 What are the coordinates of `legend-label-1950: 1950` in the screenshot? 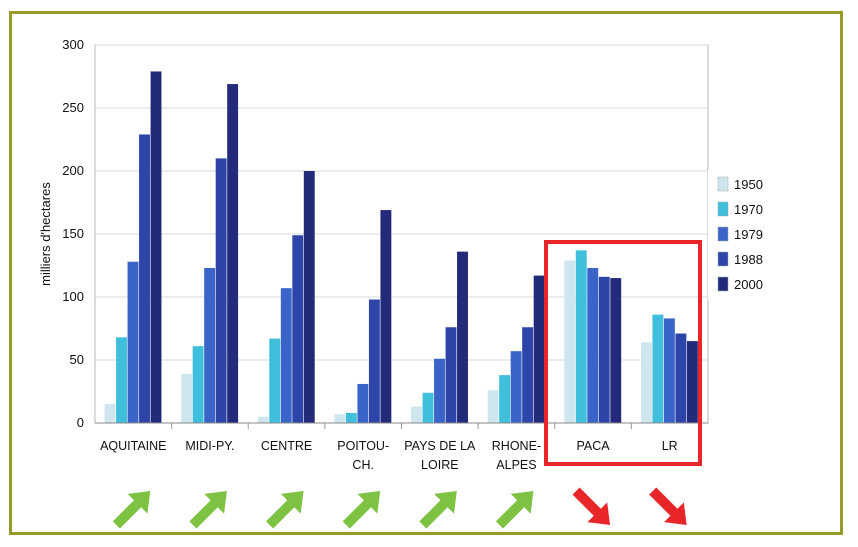 It's located at (748, 184).